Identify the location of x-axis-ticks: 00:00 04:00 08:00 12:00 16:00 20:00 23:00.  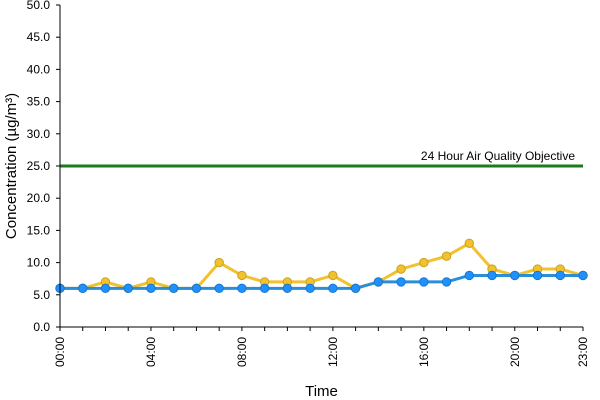
(321, 347).